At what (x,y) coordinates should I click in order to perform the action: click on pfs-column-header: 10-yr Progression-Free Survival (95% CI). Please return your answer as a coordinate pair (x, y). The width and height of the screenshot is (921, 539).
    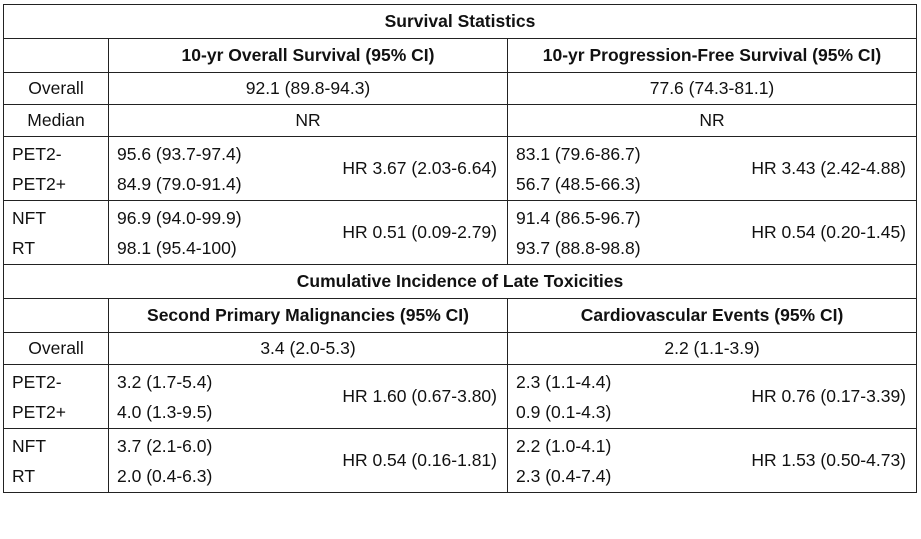
    Looking at the image, I should click on (712, 55).